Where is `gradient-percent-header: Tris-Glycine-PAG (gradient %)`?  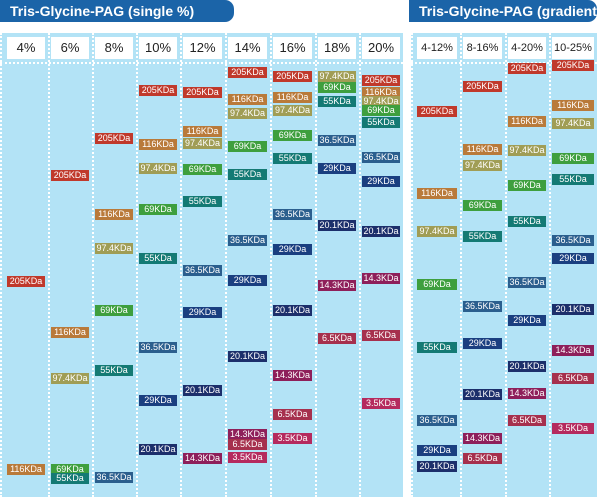 gradient-percent-header: Tris-Glycine-PAG (gradient %) is located at coordinates (503, 20).